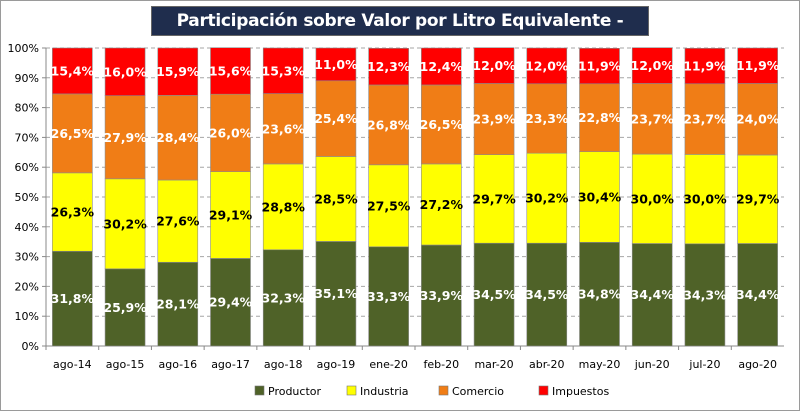 Image resolution: width=800 pixels, height=411 pixels. Describe the element at coordinates (547, 364) in the screenshot. I see `x-tick-label: abr-20` at that location.